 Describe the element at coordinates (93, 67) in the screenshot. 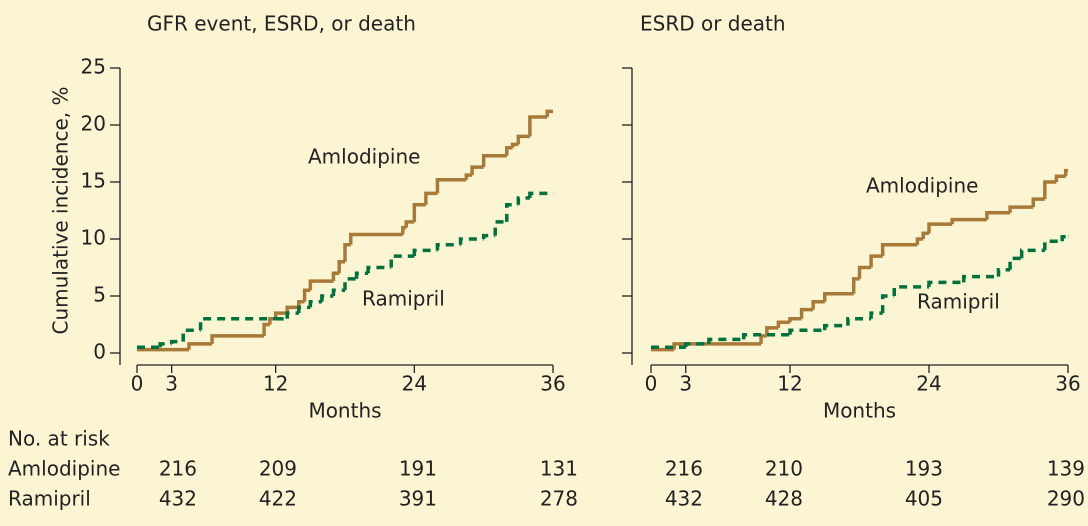

I see `y-tick-label: 25` at that location.